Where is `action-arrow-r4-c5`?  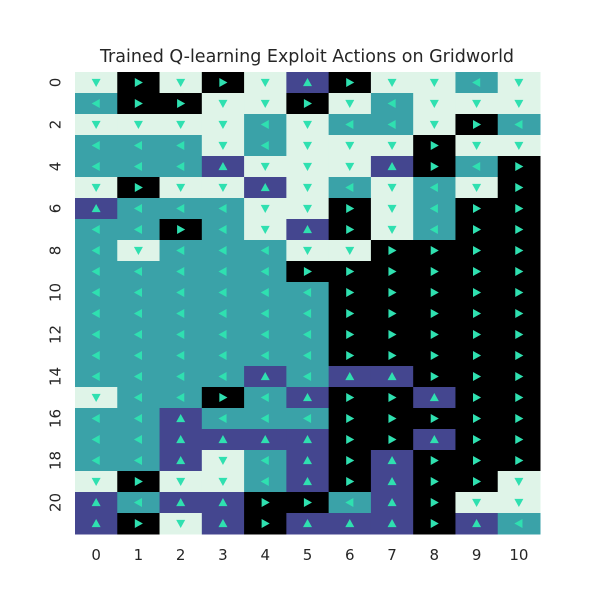
action-arrow-r4-c5 is located at coordinates (307, 166).